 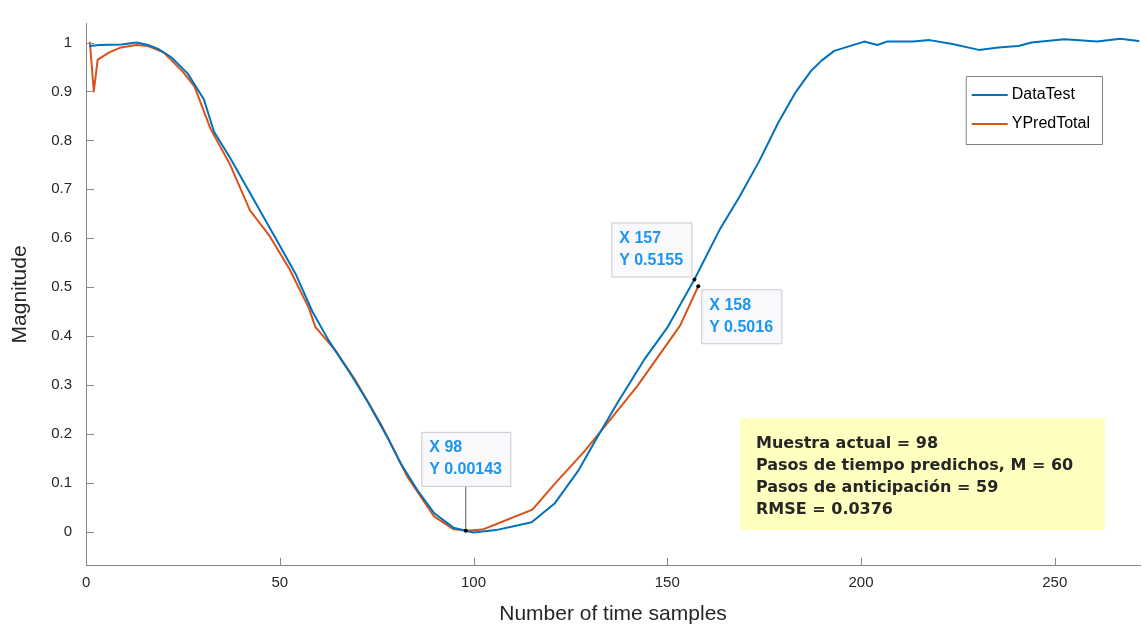 I want to click on x-tick-label: 150, so click(x=667, y=581).